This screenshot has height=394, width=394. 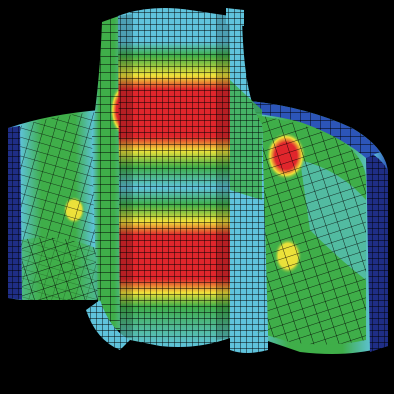 What do you see at coordinates (56, 205) in the screenshot?
I see `left-flange` at bounding box center [56, 205].